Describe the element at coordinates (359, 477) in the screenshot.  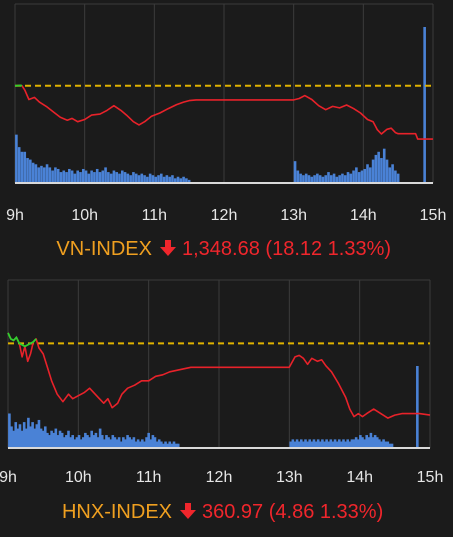
I see `x-tick-label: 14h` at that location.